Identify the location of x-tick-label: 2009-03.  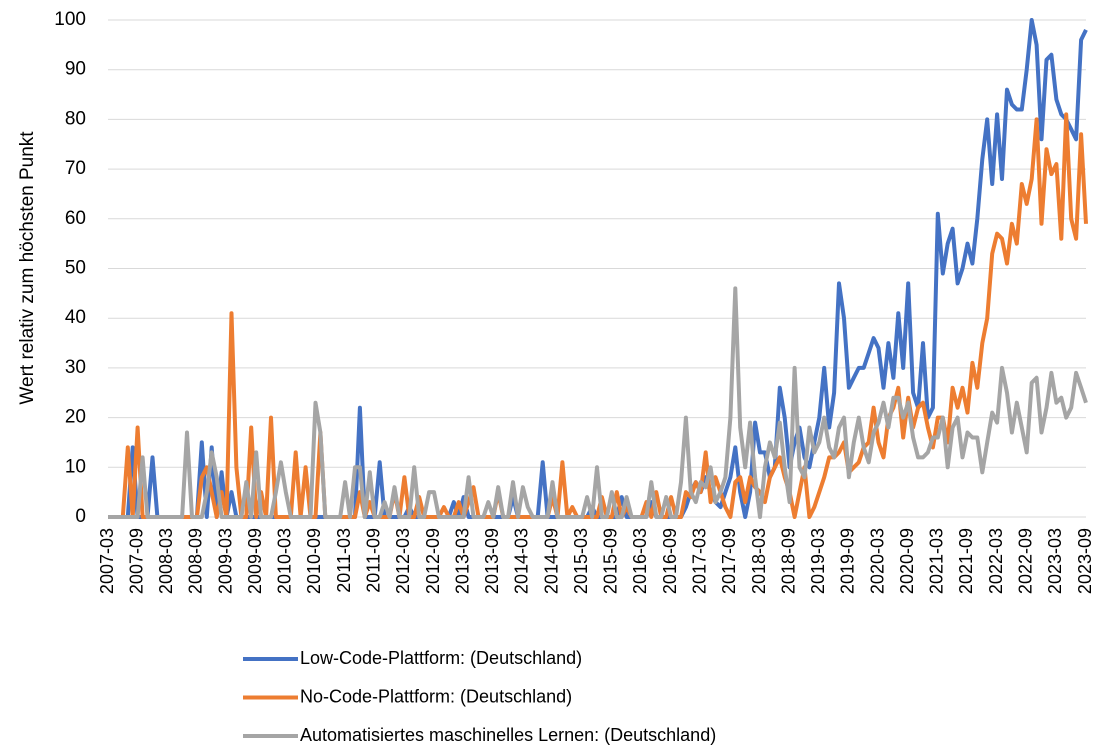
(225, 561).